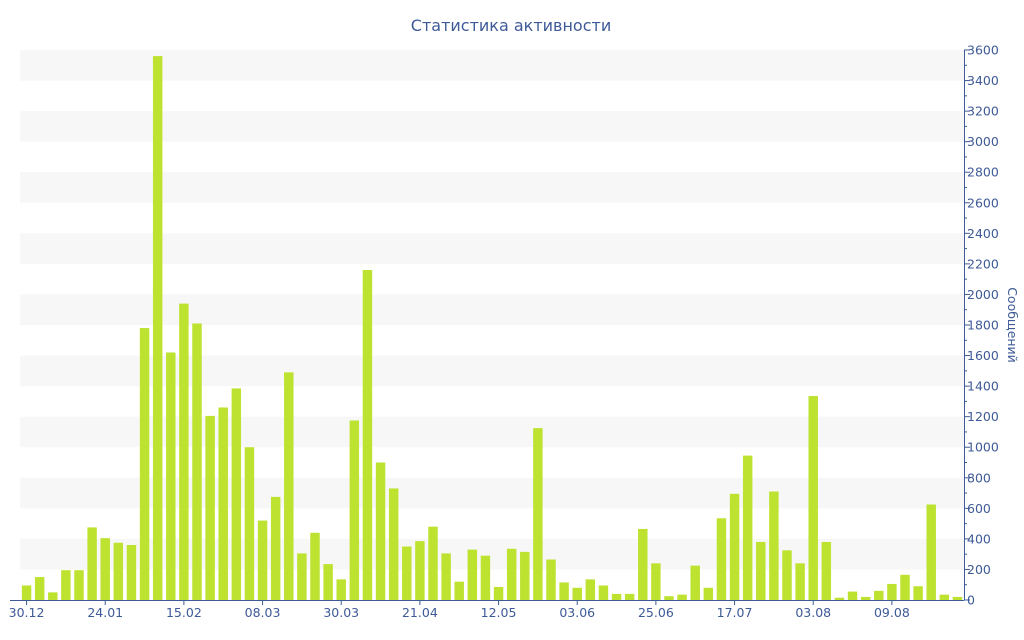 The image size is (1024, 640). Describe the element at coordinates (979, 538) in the screenshot. I see `y-tick-label: 400` at that location.